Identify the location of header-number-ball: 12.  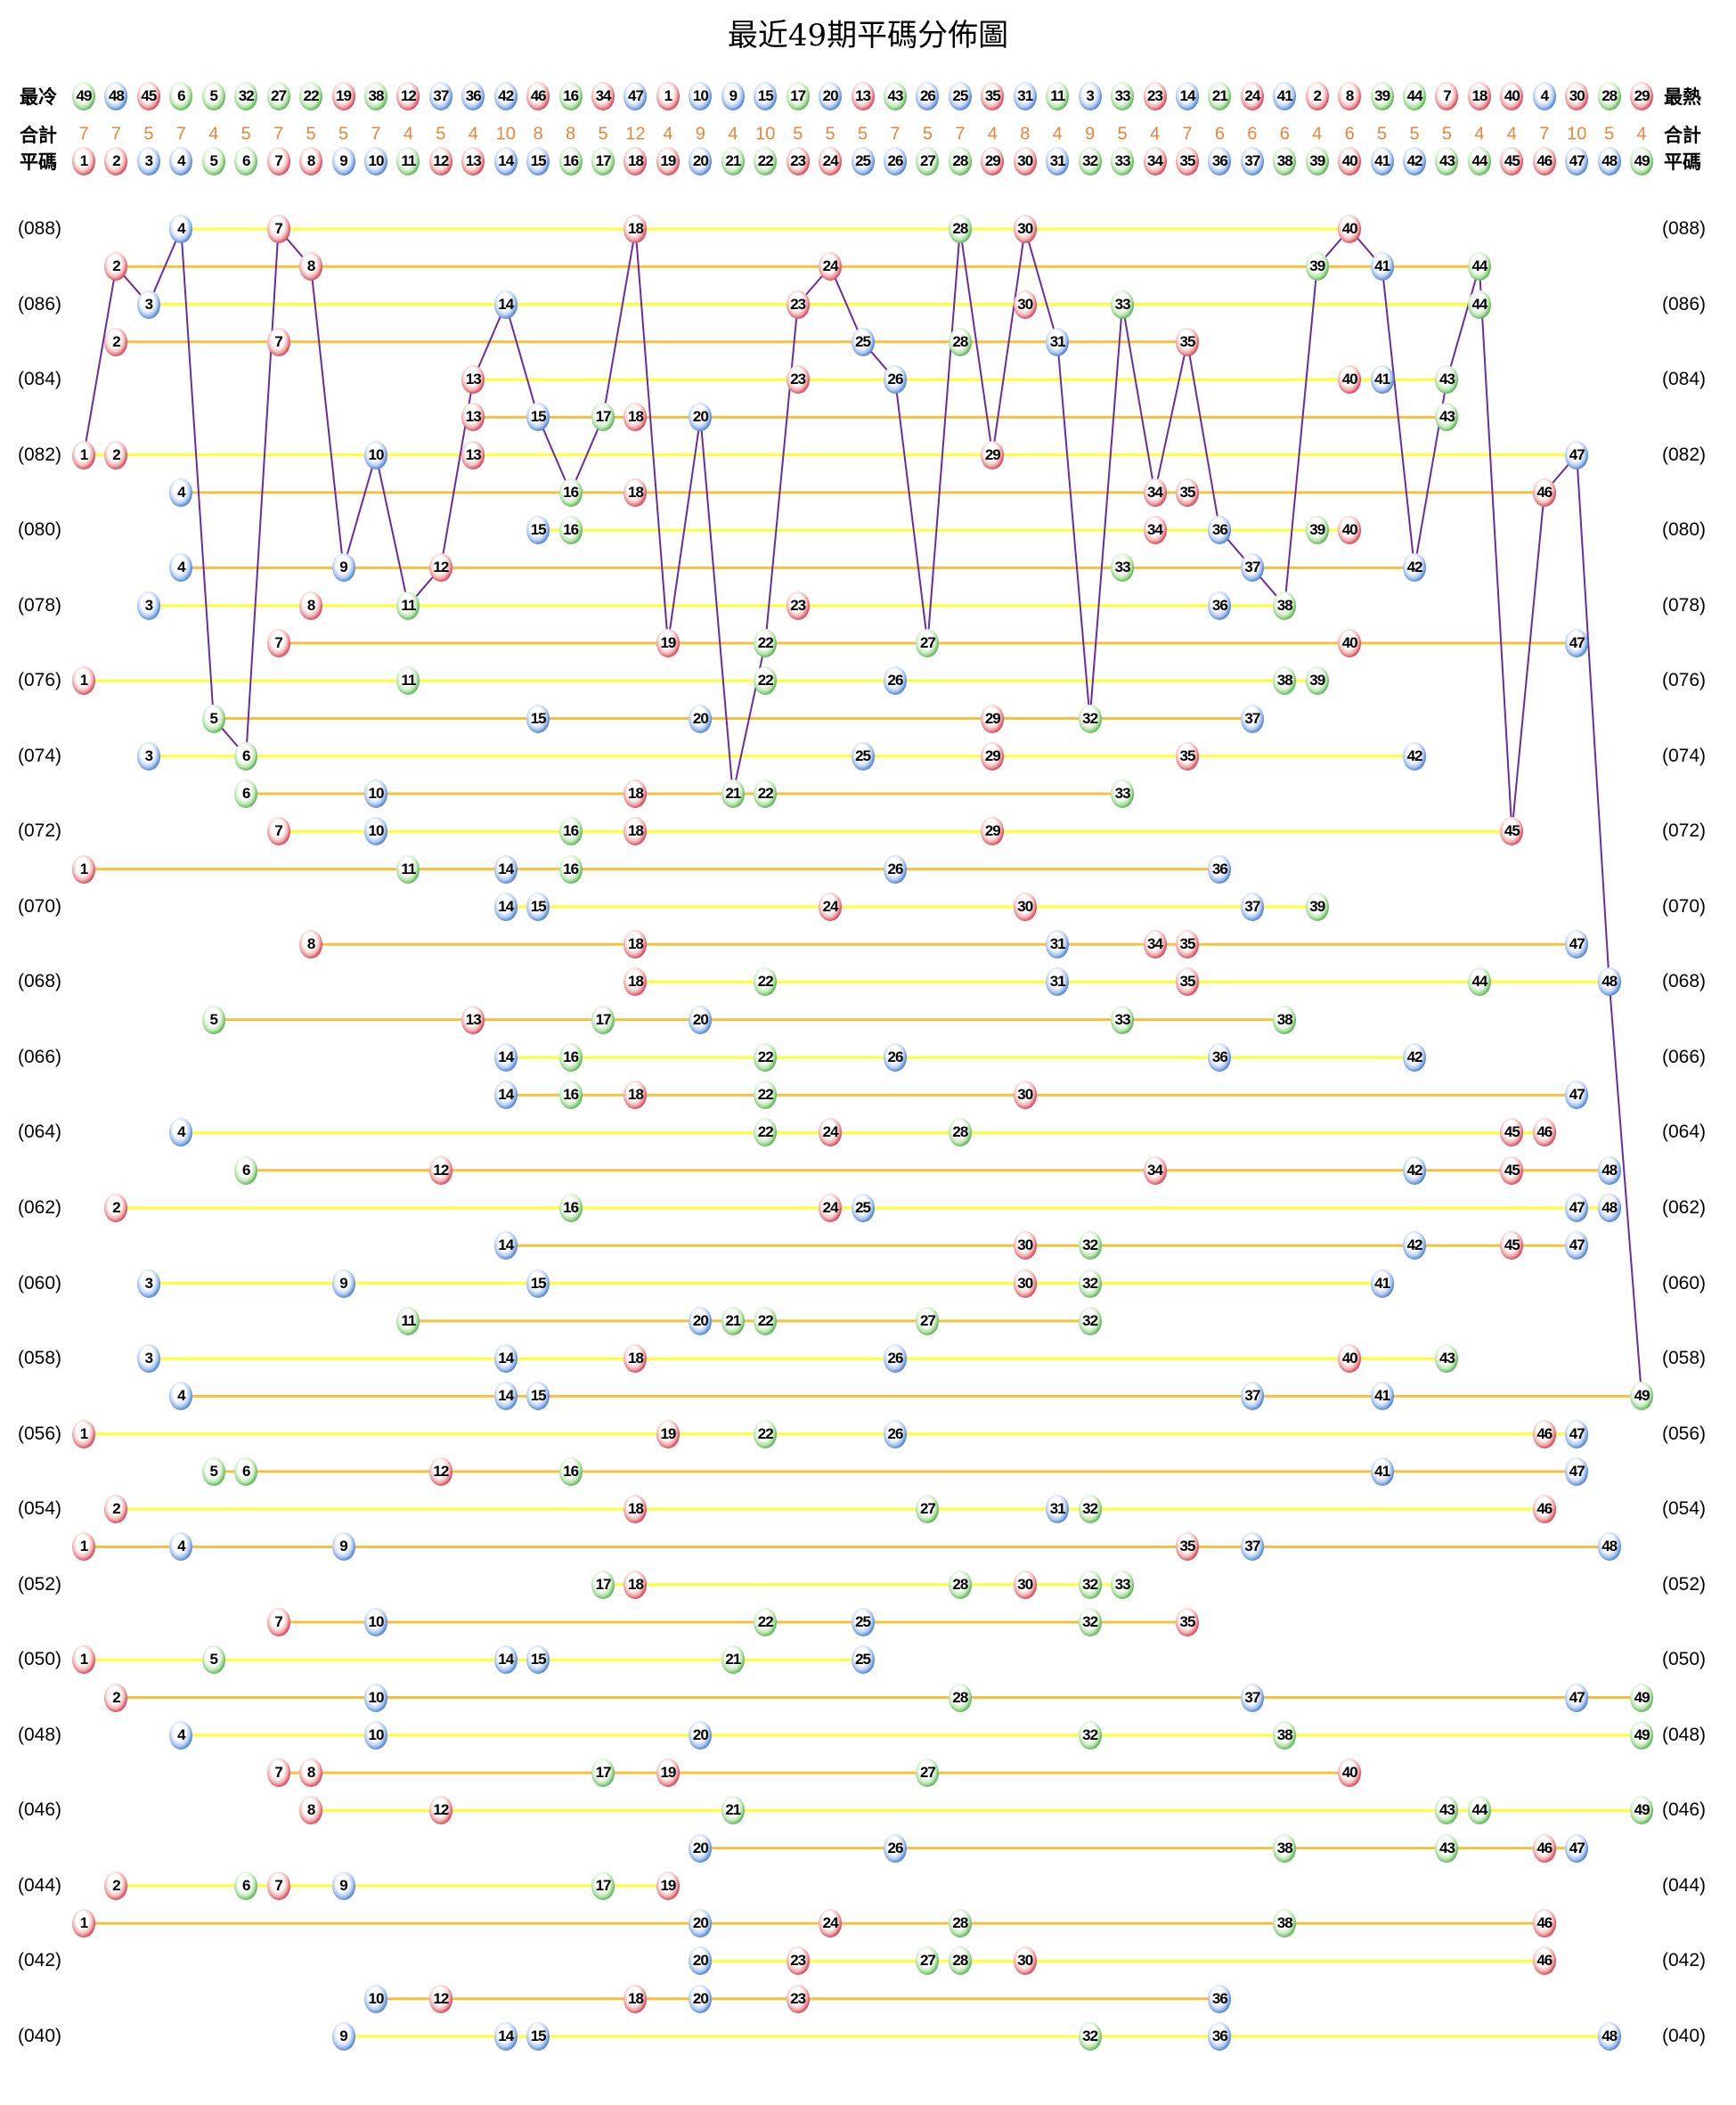
(440, 161).